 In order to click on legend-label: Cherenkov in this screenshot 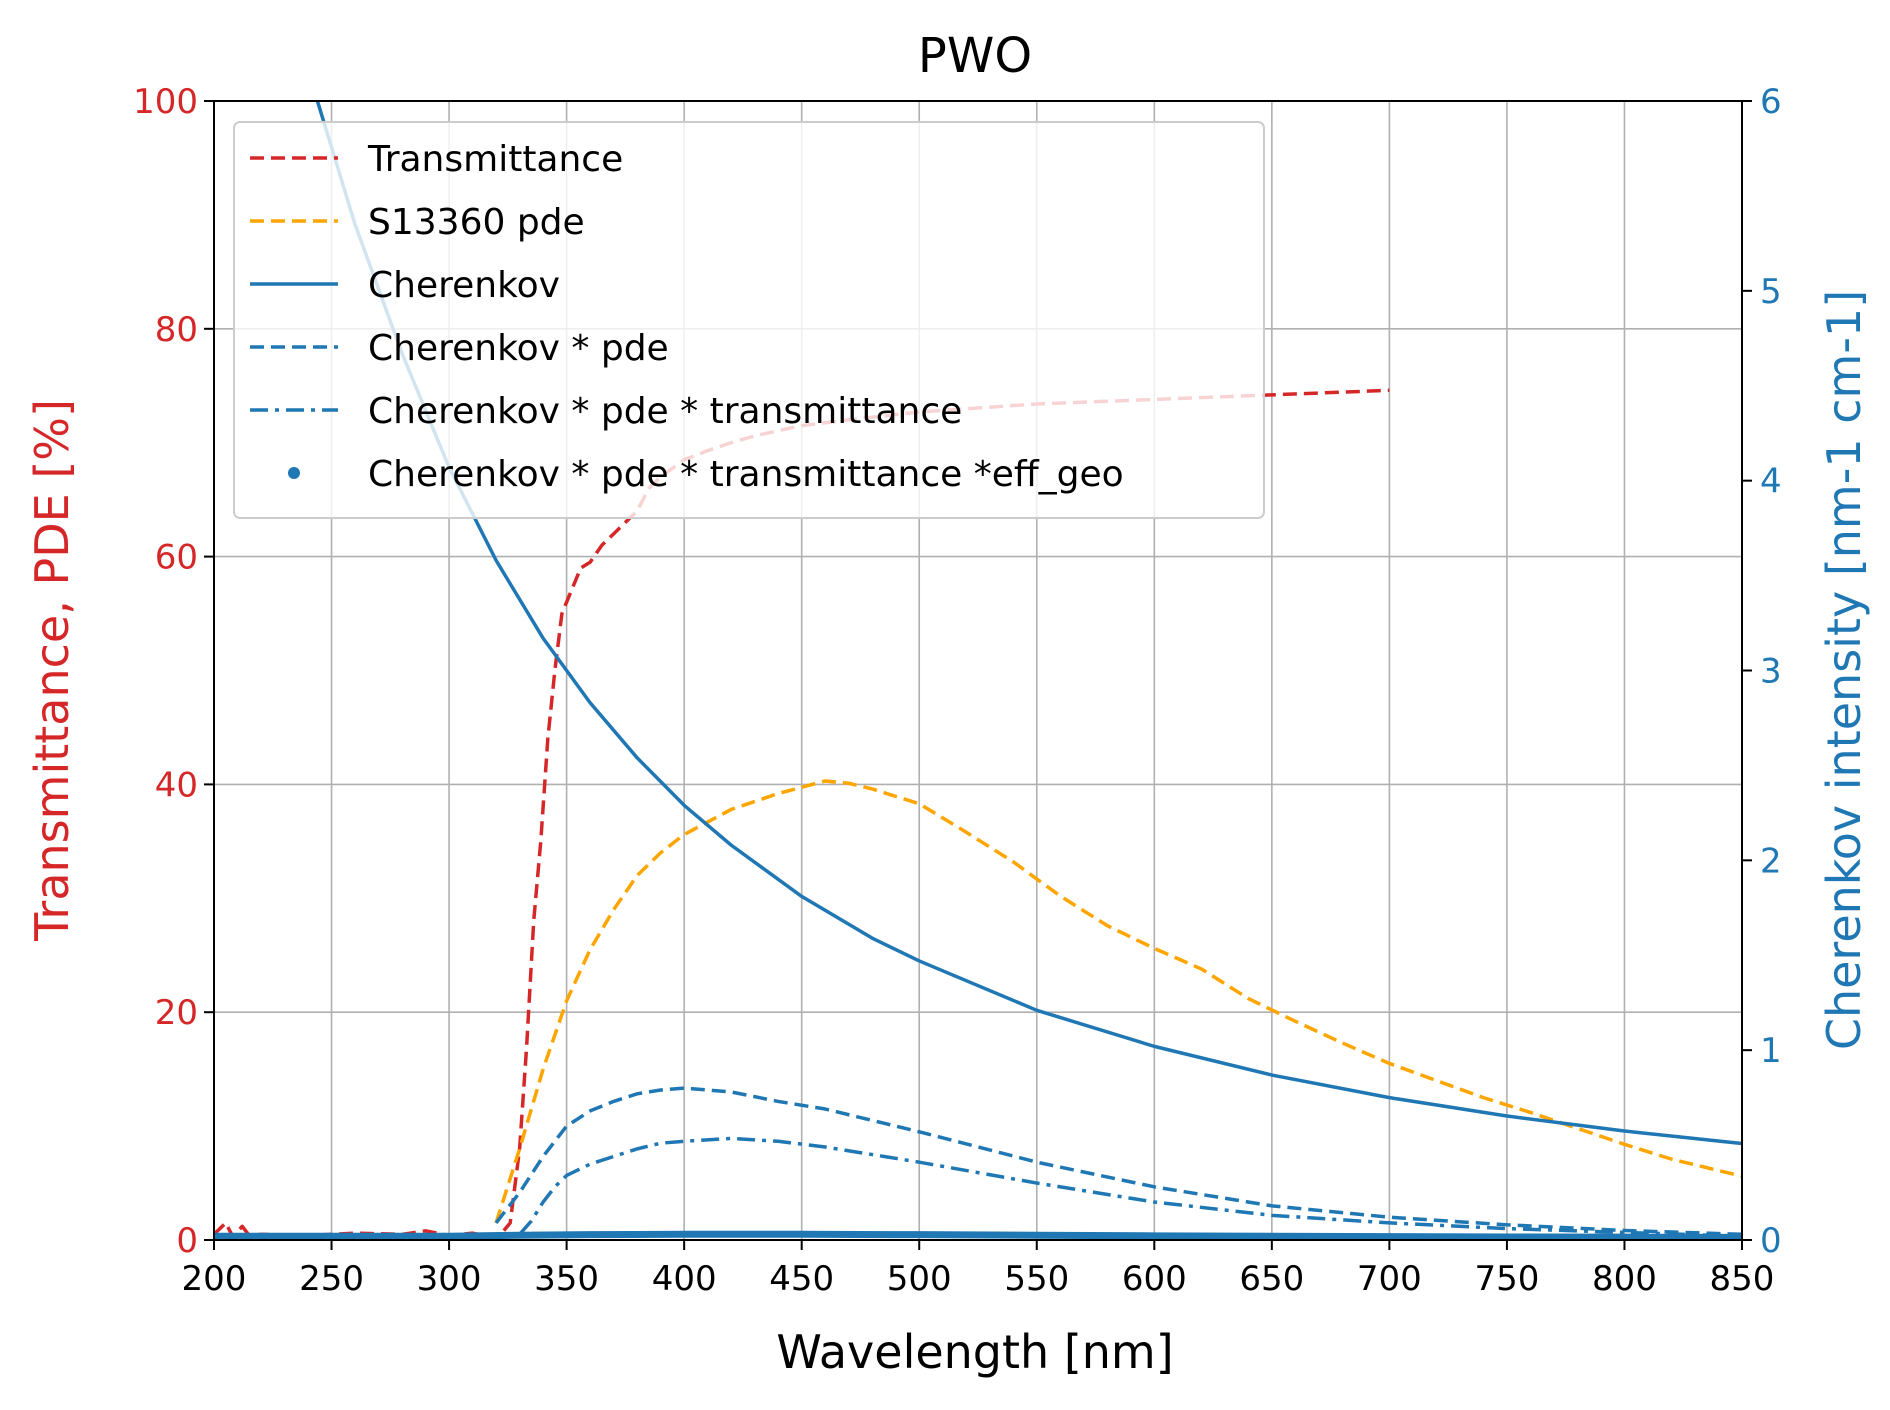, I will do `click(464, 285)`.